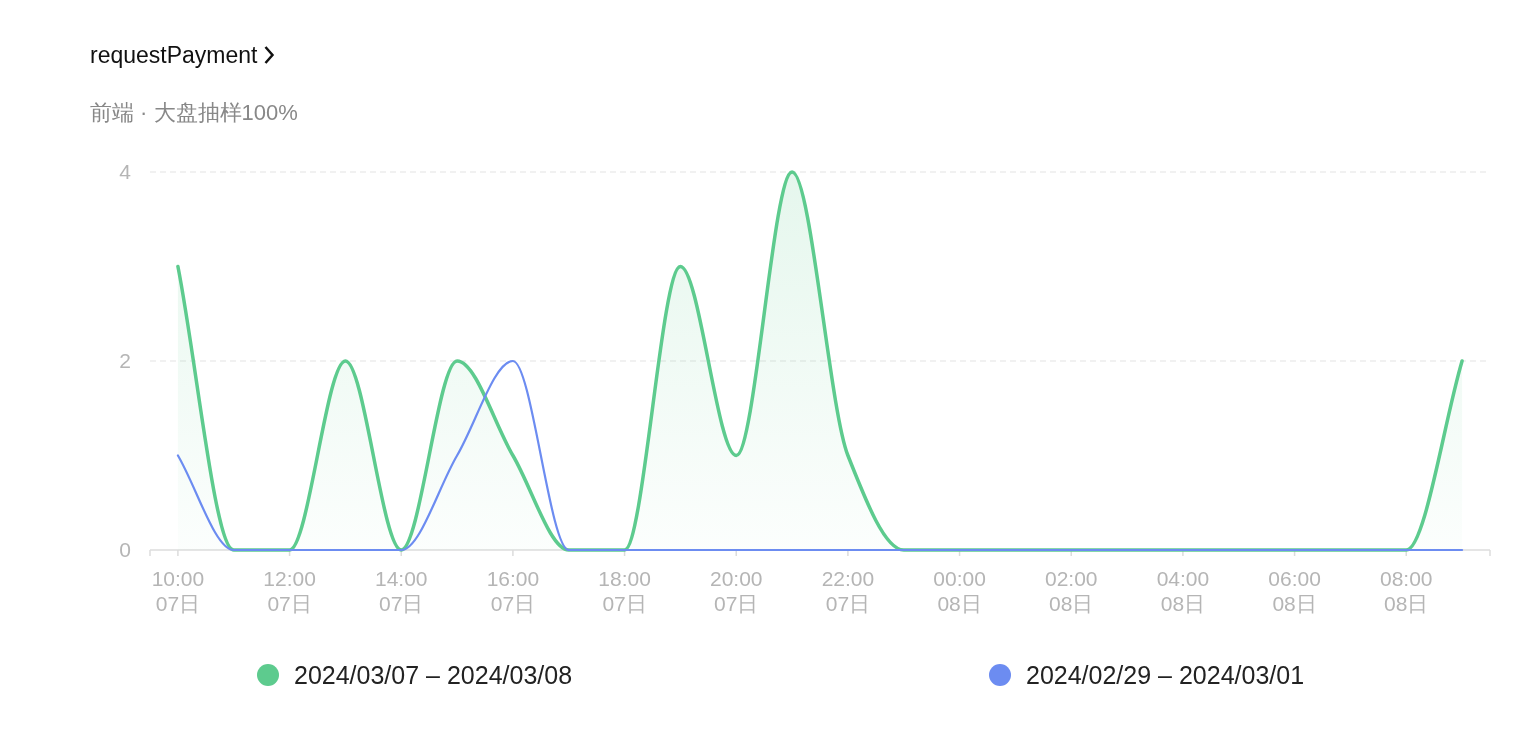 This screenshot has width=1538, height=750. Describe the element at coordinates (401, 591) in the screenshot. I see `x-tick-label: 14:00 07日` at that location.